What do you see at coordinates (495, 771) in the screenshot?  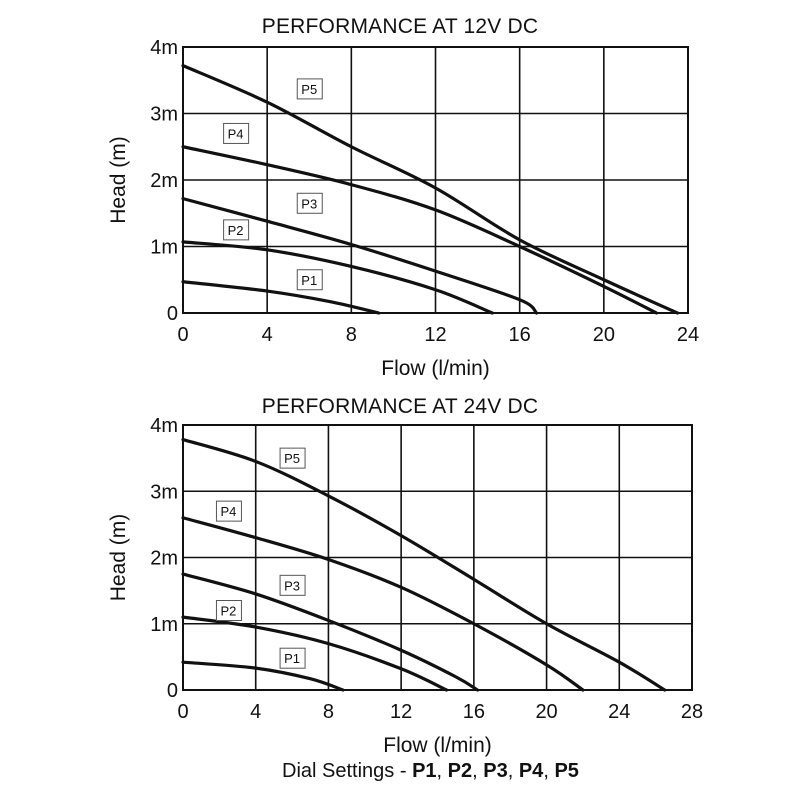 I see `setting-p3: P3` at bounding box center [495, 771].